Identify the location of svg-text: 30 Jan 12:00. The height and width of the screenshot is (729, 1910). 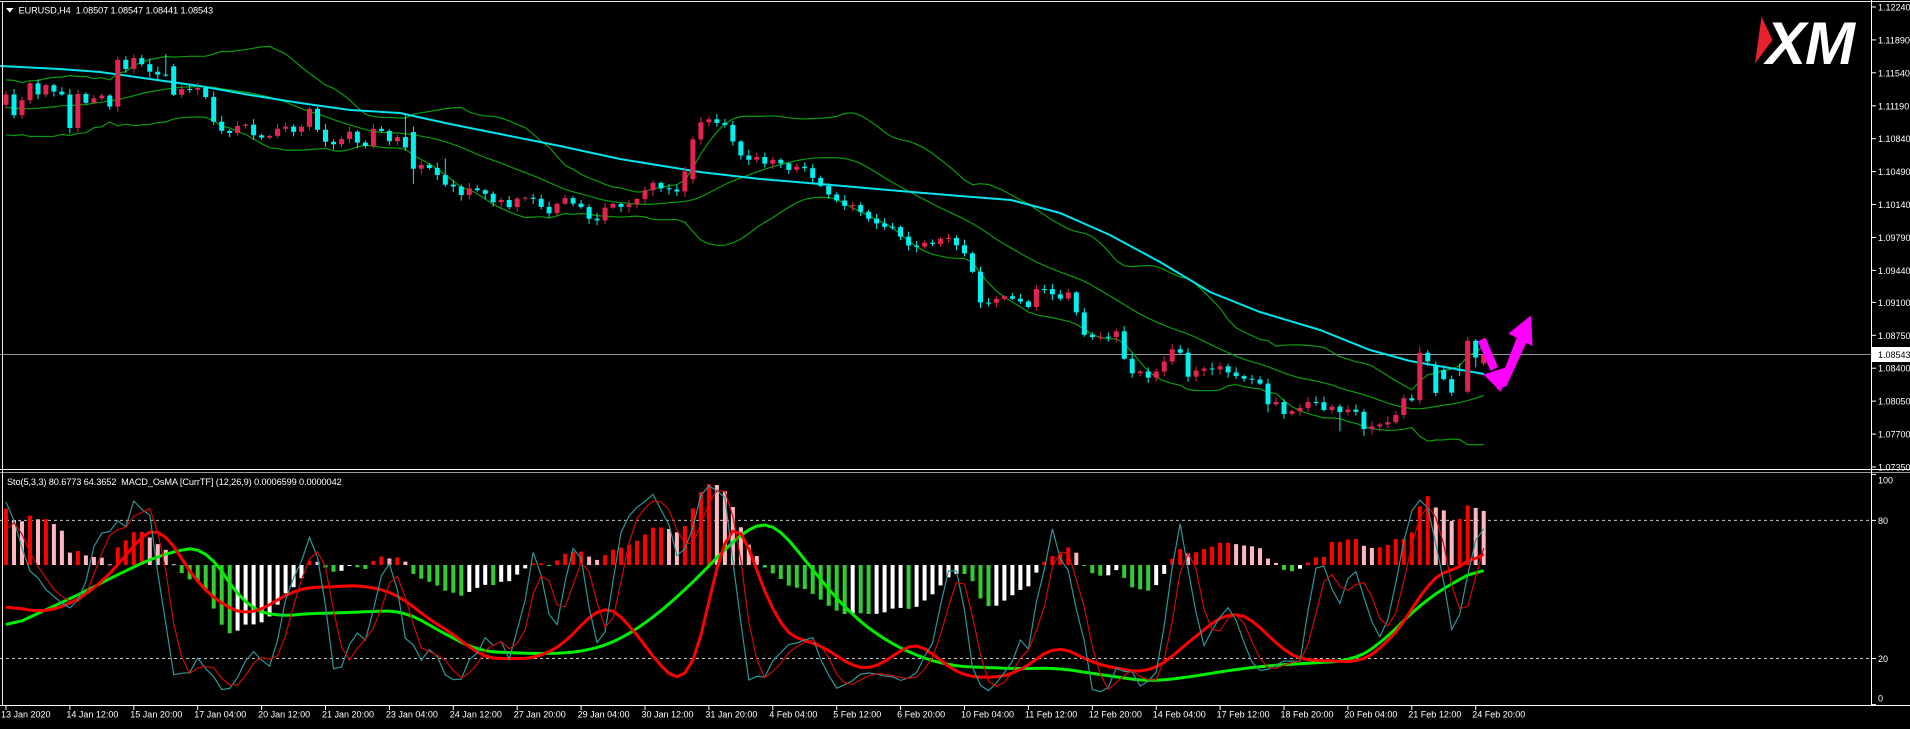
(668, 715).